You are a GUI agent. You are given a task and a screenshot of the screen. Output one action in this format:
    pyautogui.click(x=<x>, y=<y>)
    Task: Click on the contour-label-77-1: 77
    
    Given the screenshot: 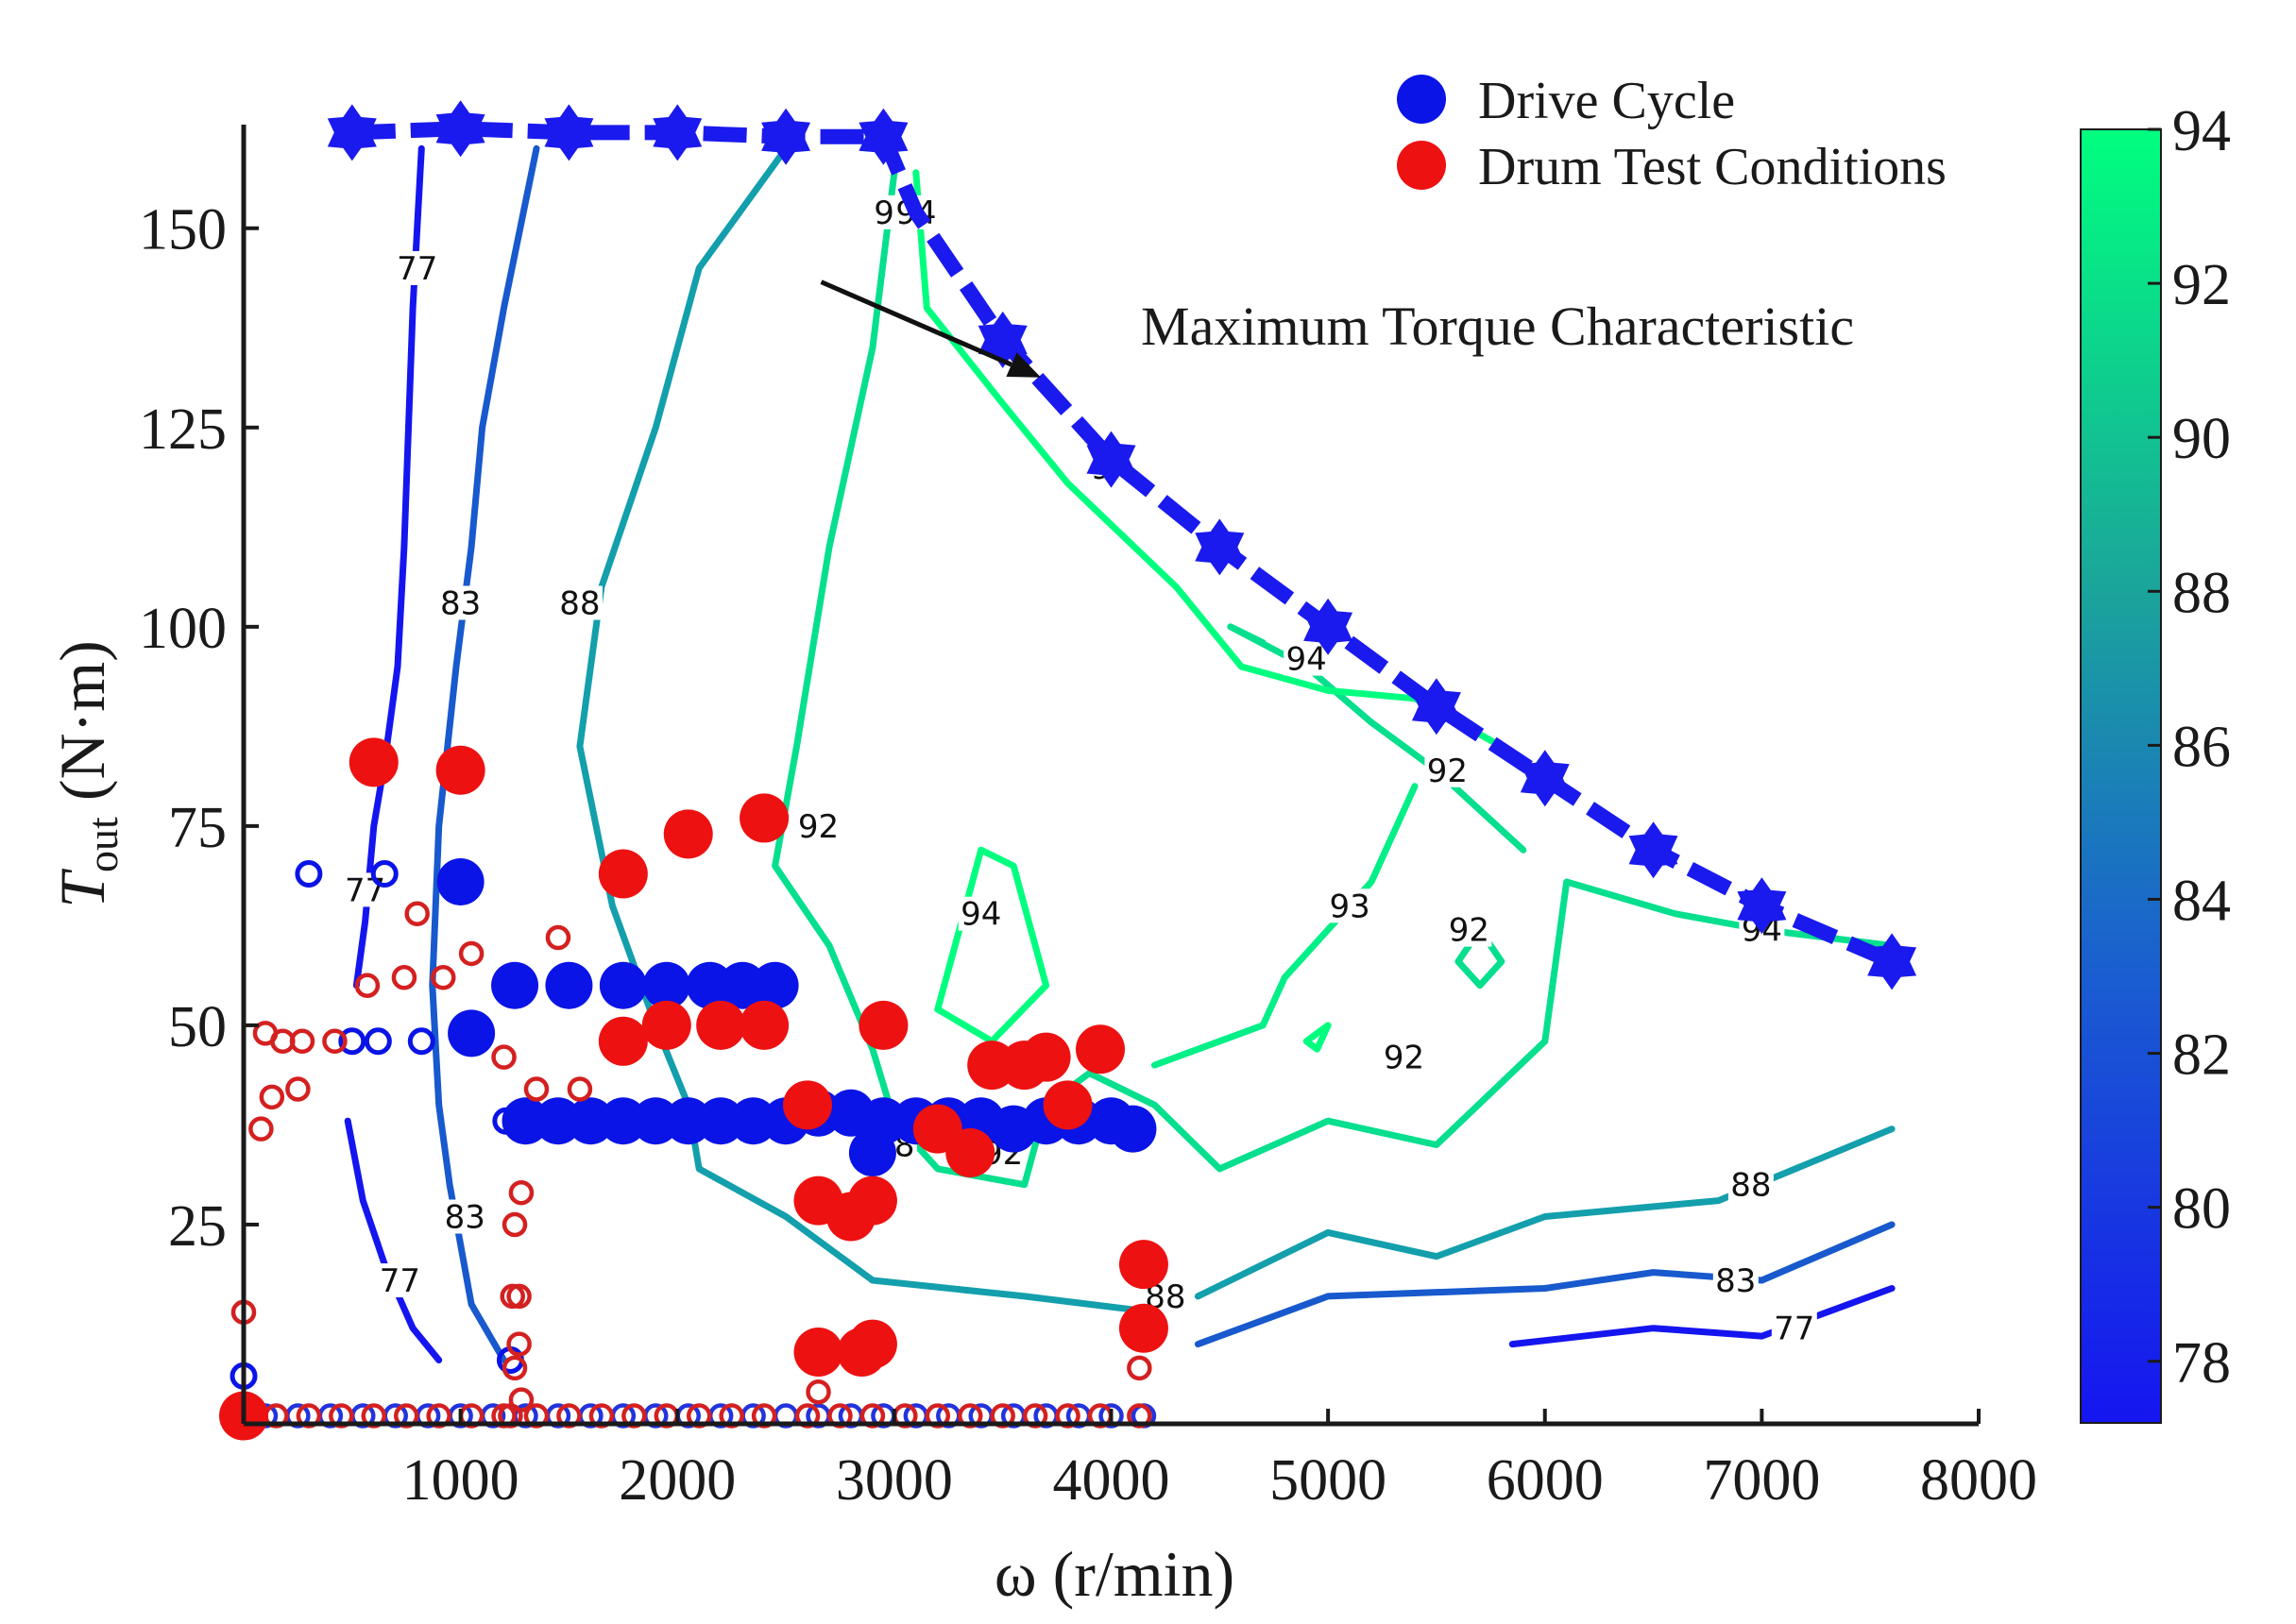 What is the action you would take?
    pyautogui.click(x=365, y=890)
    